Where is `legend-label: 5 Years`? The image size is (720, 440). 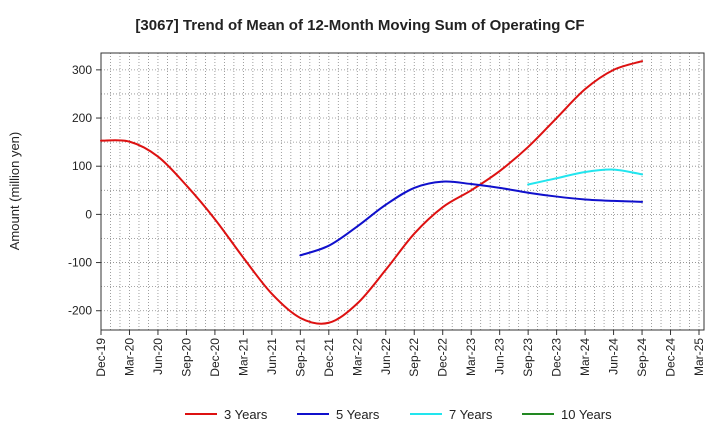 legend-label: 5 Years is located at coordinates (358, 414).